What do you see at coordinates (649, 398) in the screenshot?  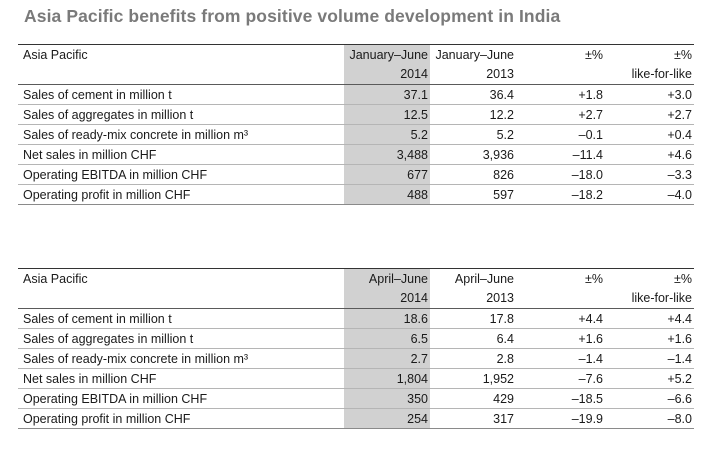 I see `cell-d: –6.6` at bounding box center [649, 398].